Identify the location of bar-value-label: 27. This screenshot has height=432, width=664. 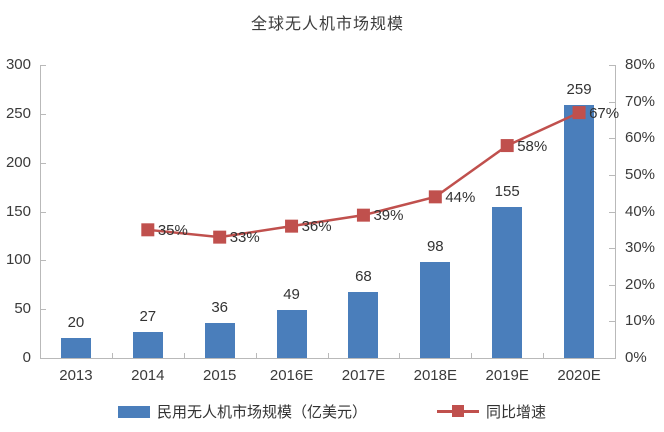
(148, 316).